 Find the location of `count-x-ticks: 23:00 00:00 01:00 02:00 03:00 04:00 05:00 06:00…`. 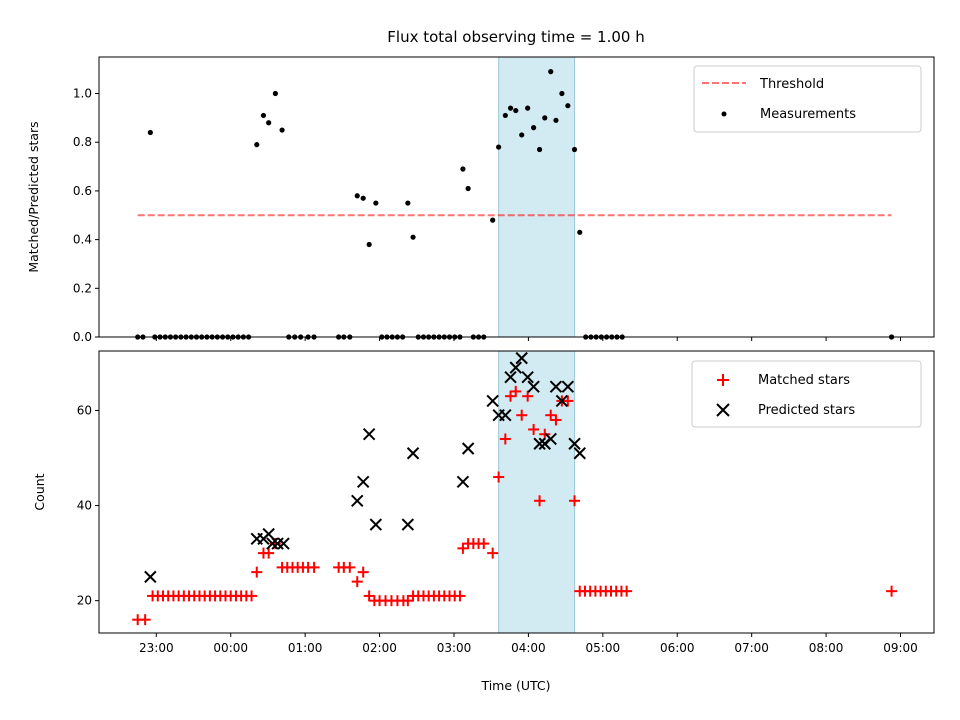

count-x-ticks: 23:00 00:00 01:00 02:00 03:00 04:00 05:00 06:00… is located at coordinates (528, 644).